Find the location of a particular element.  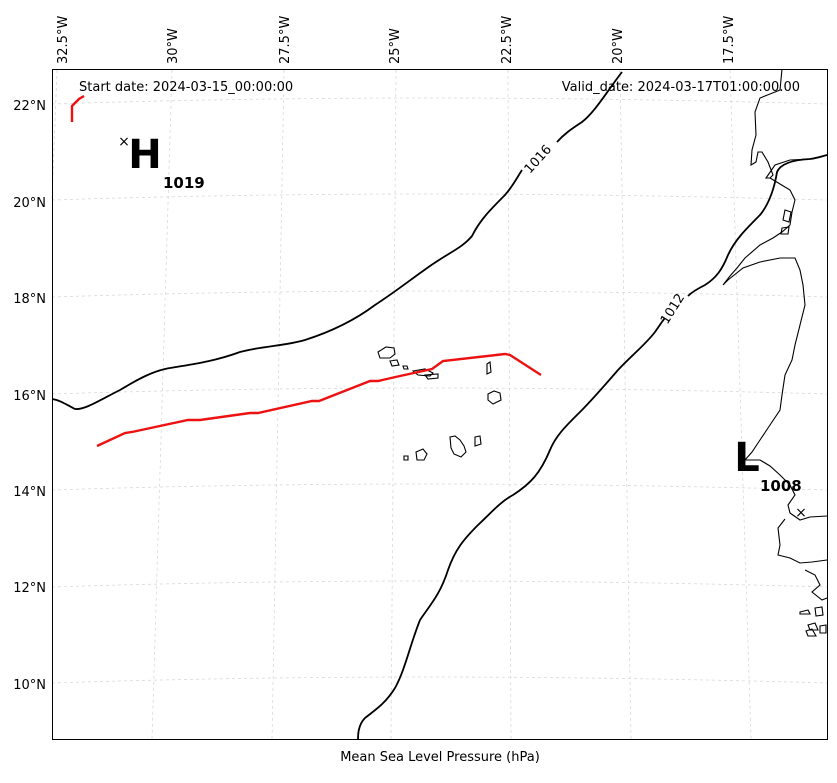

bijagos-islands is located at coordinates (813, 621).